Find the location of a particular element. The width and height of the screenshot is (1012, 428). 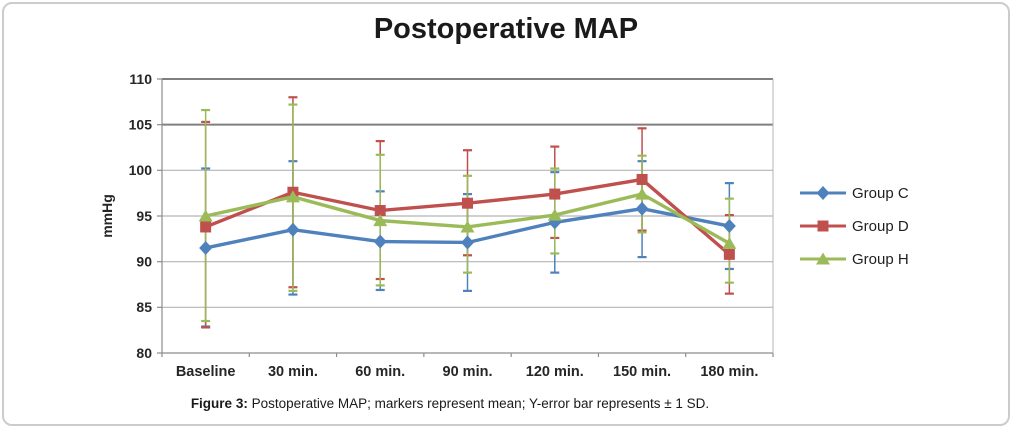

legend-label-group-c: Group C is located at coordinates (880, 193).